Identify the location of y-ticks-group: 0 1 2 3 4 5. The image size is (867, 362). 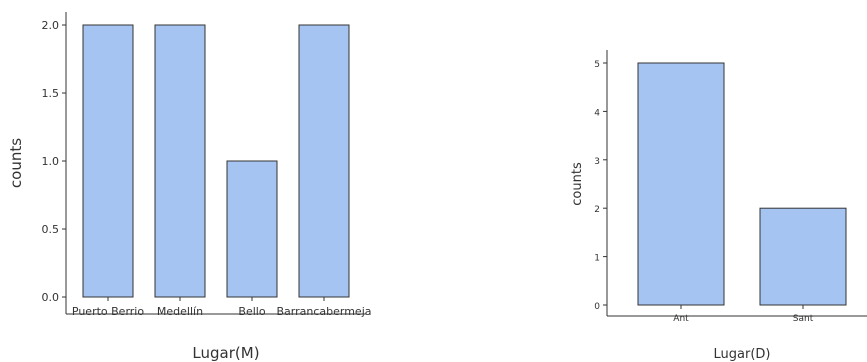
(600, 186).